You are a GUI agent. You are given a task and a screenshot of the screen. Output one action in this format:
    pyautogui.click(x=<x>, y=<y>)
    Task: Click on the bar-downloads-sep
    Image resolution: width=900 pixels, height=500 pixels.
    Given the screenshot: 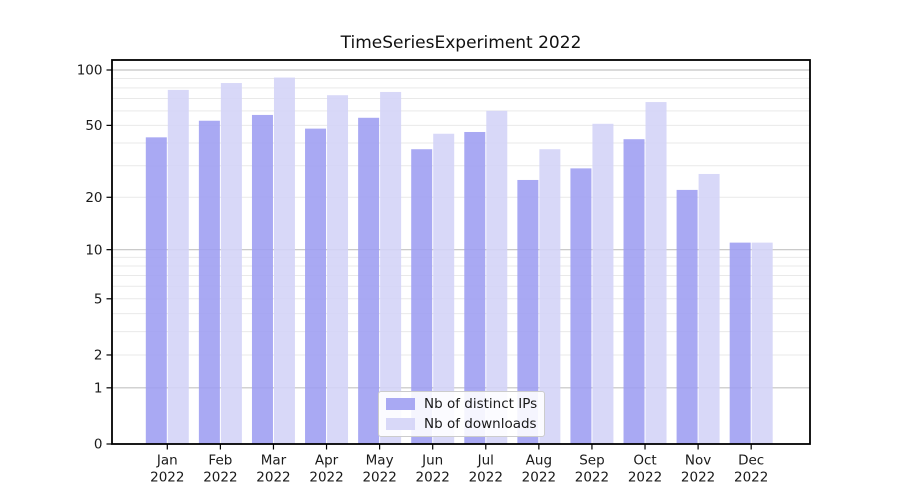 What is the action you would take?
    pyautogui.click(x=603, y=283)
    